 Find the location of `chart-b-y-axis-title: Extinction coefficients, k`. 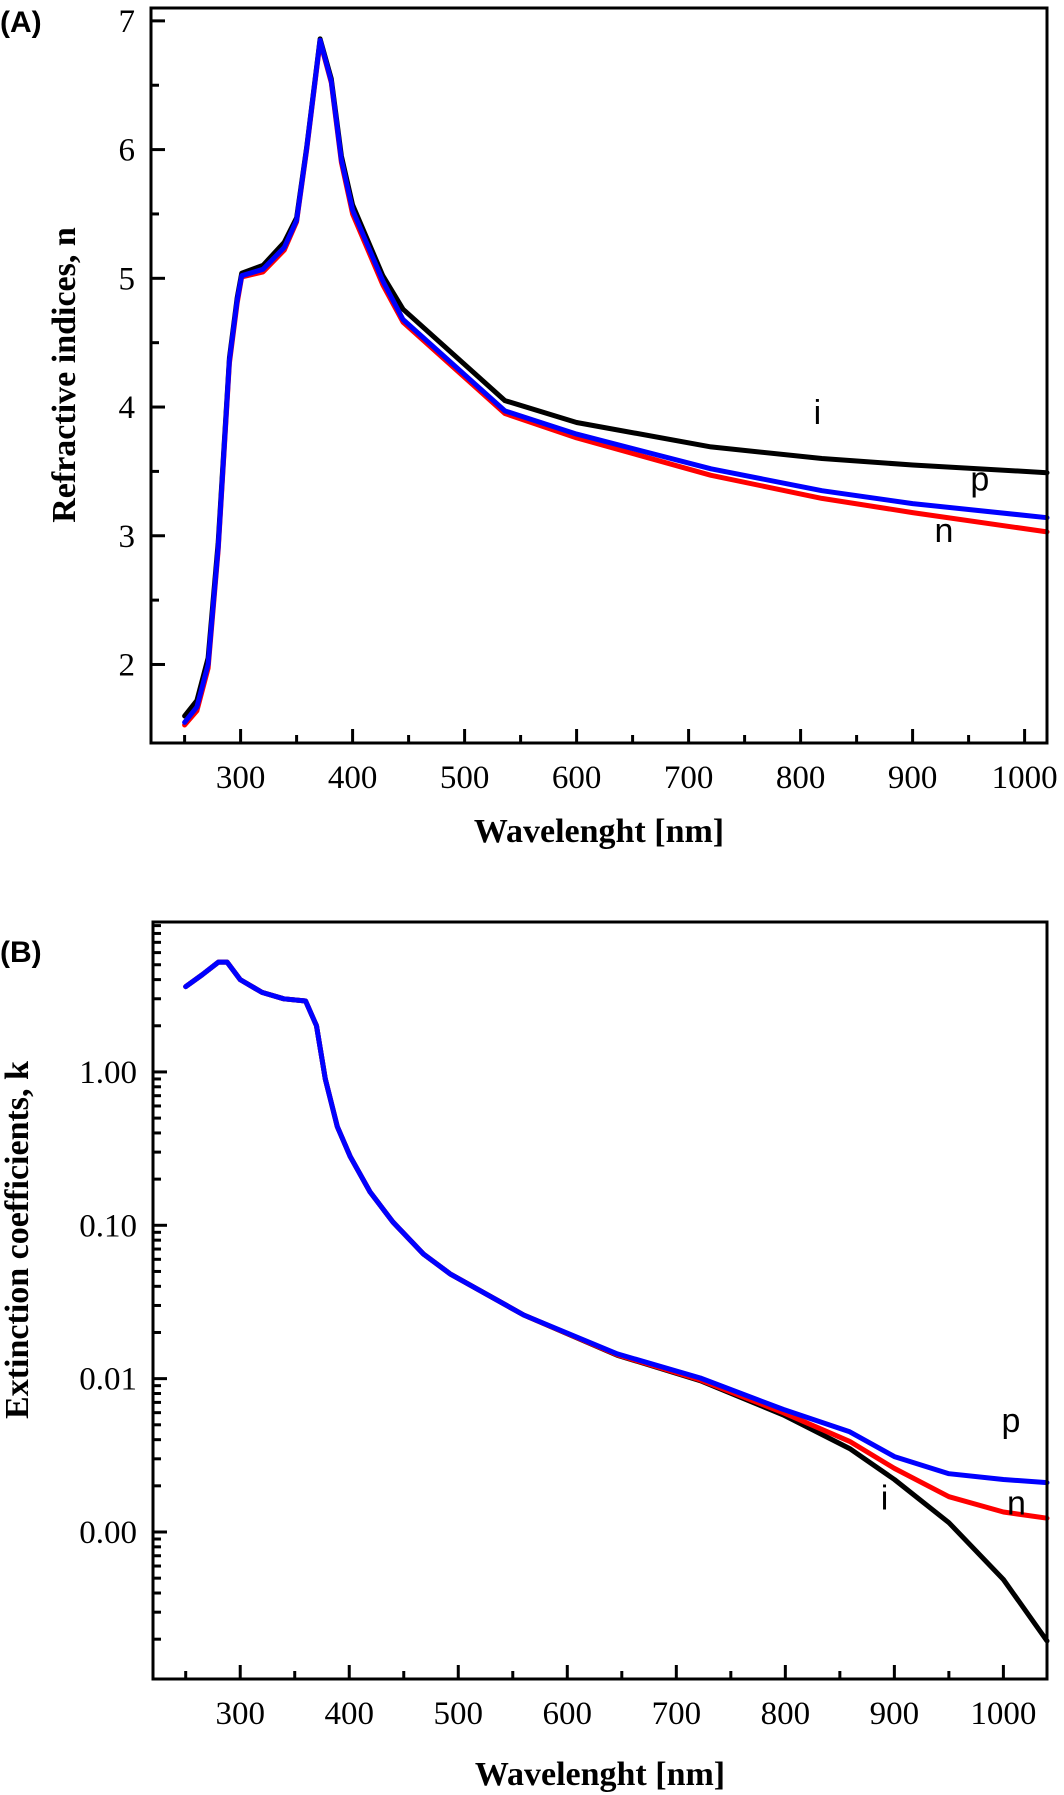

chart-b-y-axis-title: Extinction coefficients, k is located at coordinates (18, 1240).